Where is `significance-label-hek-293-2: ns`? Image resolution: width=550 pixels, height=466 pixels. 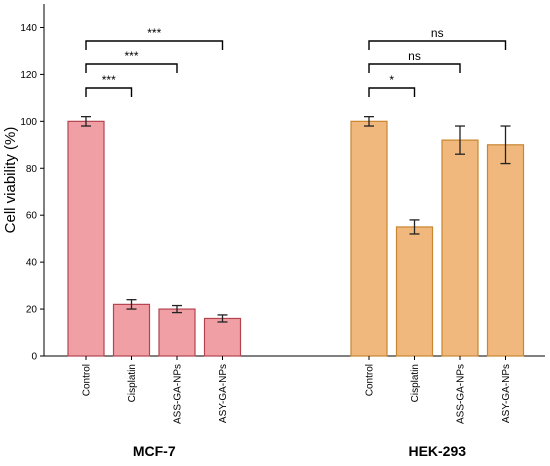
significance-label-hek-293-2: ns is located at coordinates (414, 56).